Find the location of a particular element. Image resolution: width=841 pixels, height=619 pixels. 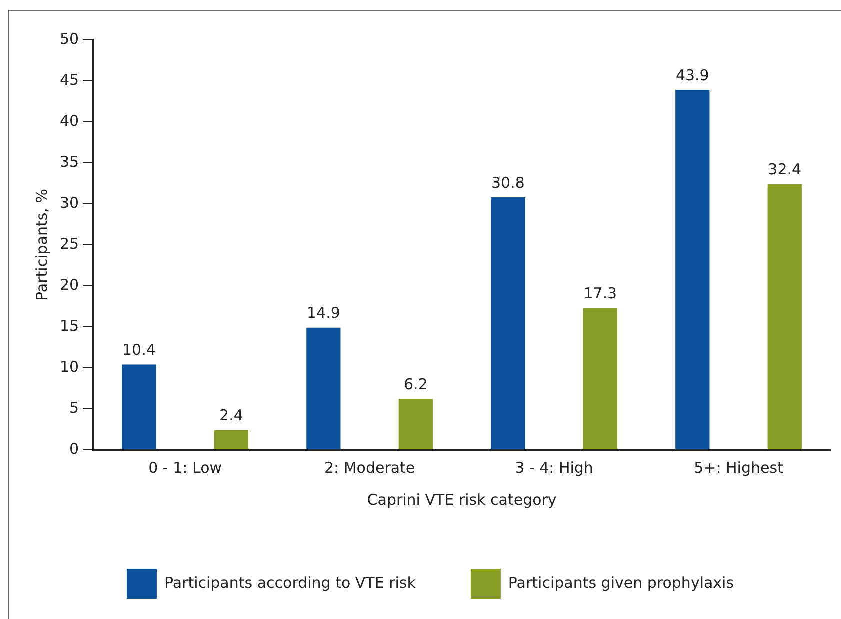

y-tick-label: 15 is located at coordinates (70, 325).